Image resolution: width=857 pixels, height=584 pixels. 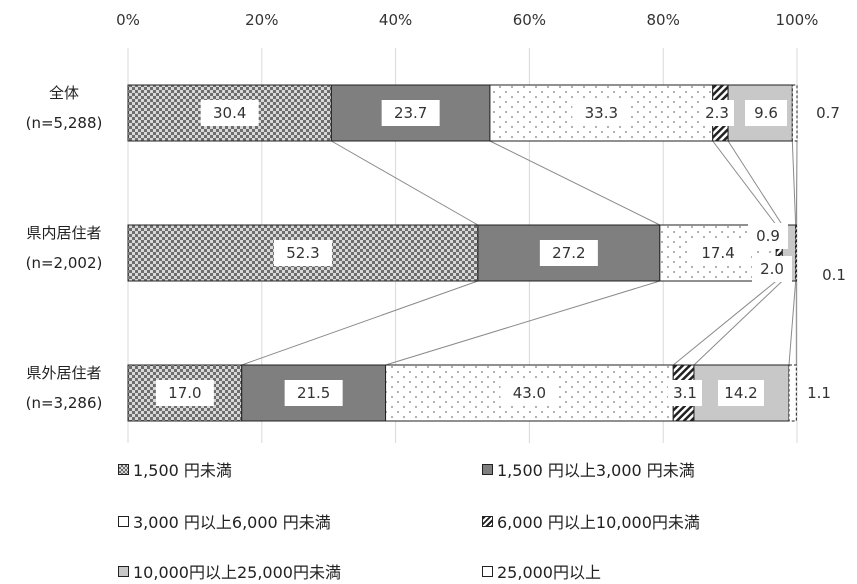 I want to click on data-label: 33.3, so click(x=601, y=113).